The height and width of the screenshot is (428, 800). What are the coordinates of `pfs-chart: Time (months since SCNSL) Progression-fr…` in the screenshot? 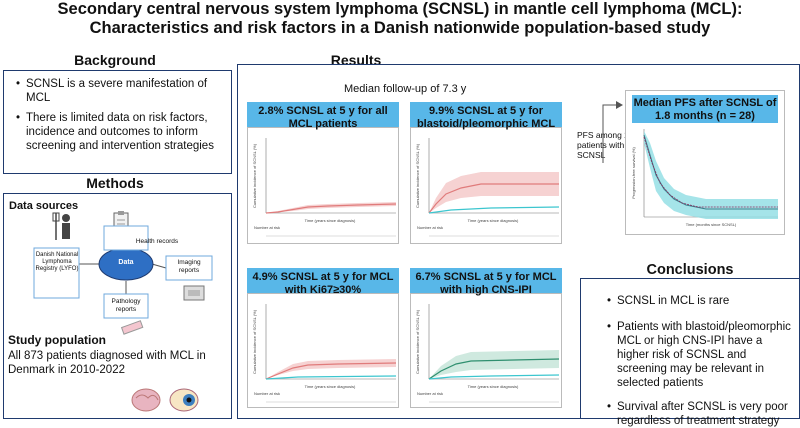 It's located at (704, 178).